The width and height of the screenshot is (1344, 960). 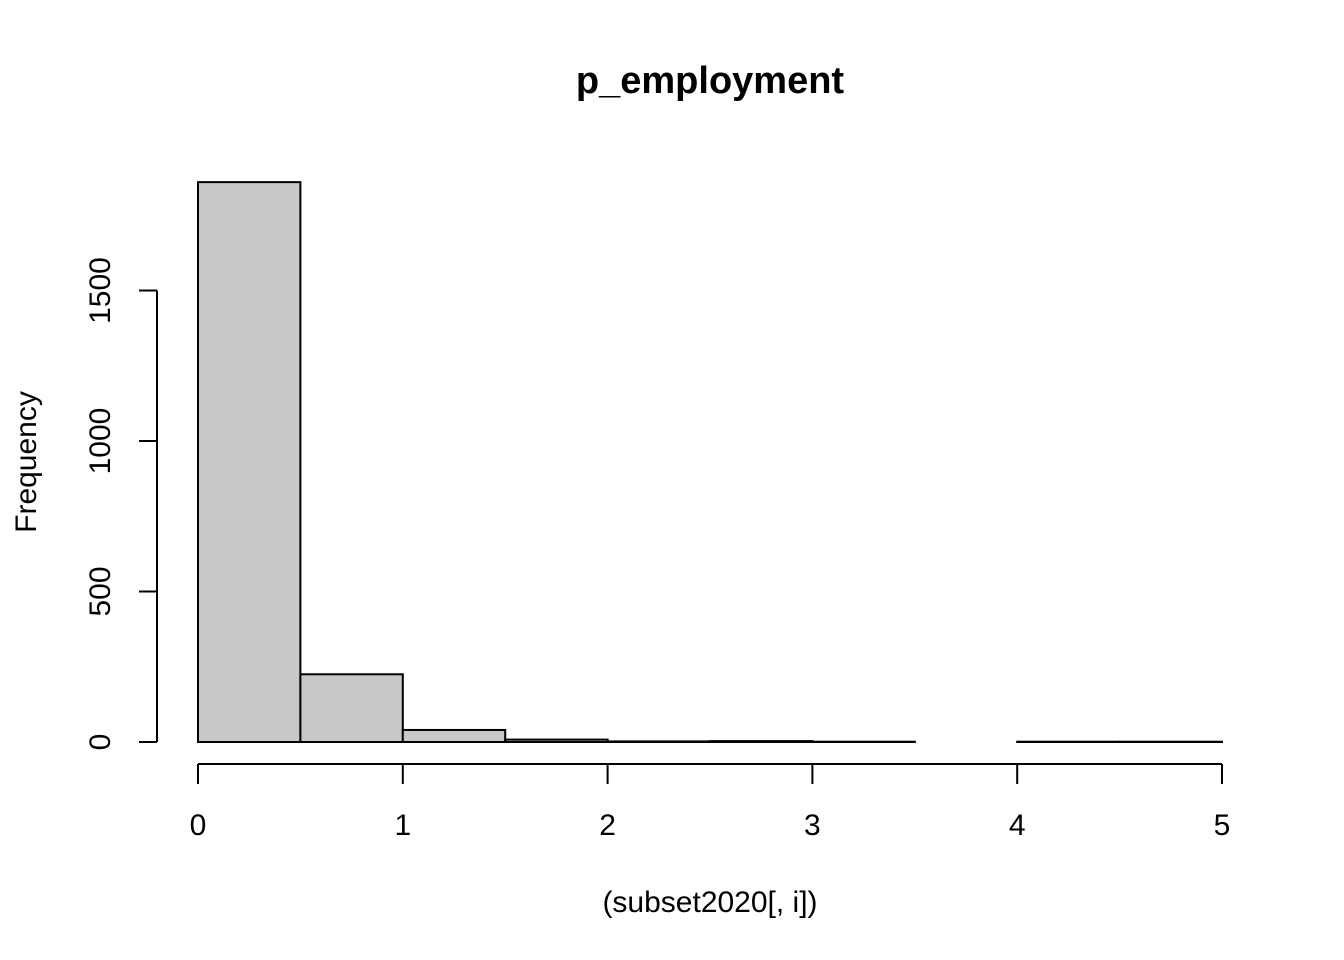 What do you see at coordinates (100, 290) in the screenshot?
I see `y-tick-label: 1500` at bounding box center [100, 290].